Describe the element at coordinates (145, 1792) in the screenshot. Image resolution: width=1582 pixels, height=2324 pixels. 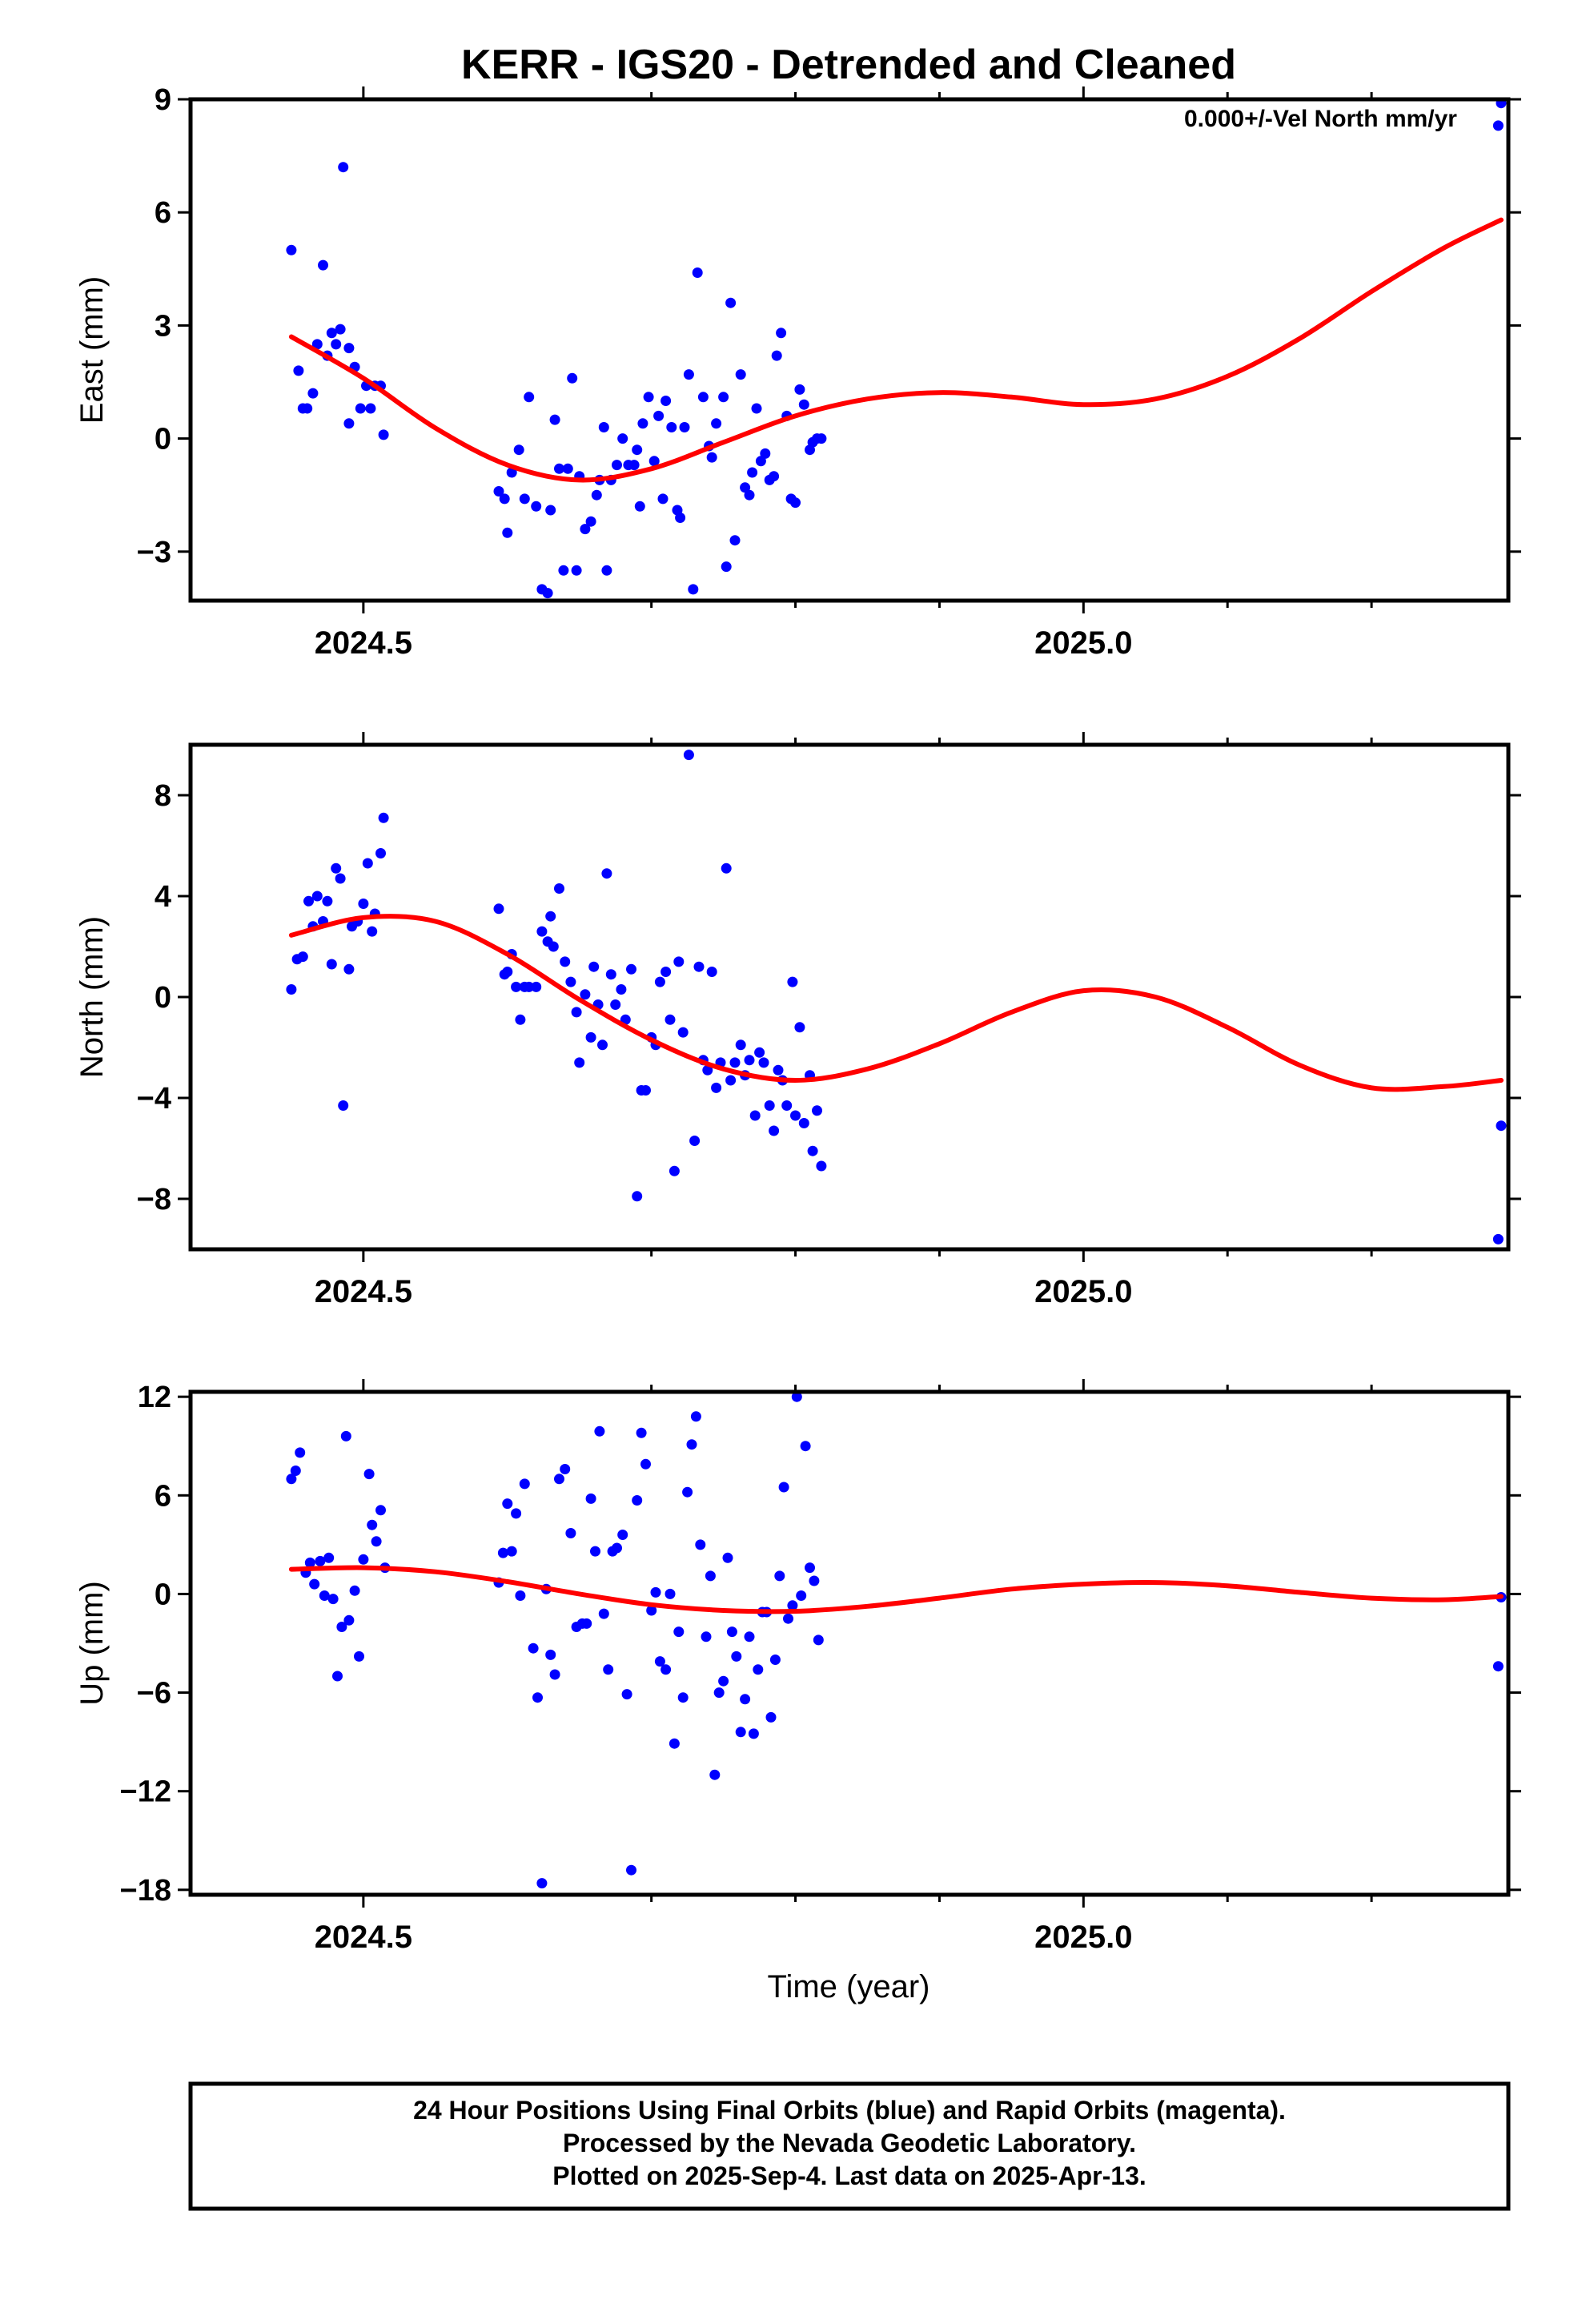
I see `y-tick-label: −12` at that location.